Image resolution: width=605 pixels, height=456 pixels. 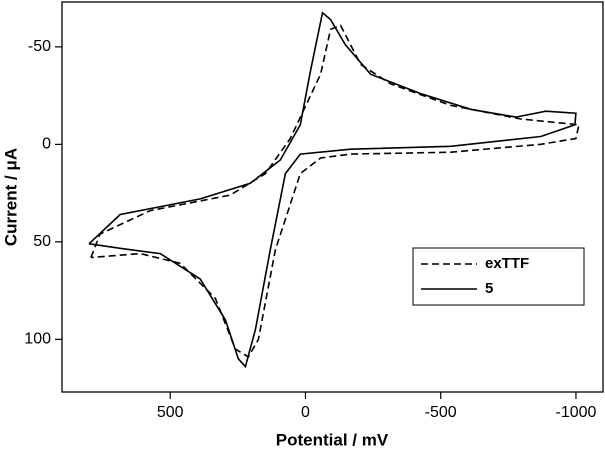 What do you see at coordinates (489, 288) in the screenshot?
I see `legend-label: 5` at bounding box center [489, 288].